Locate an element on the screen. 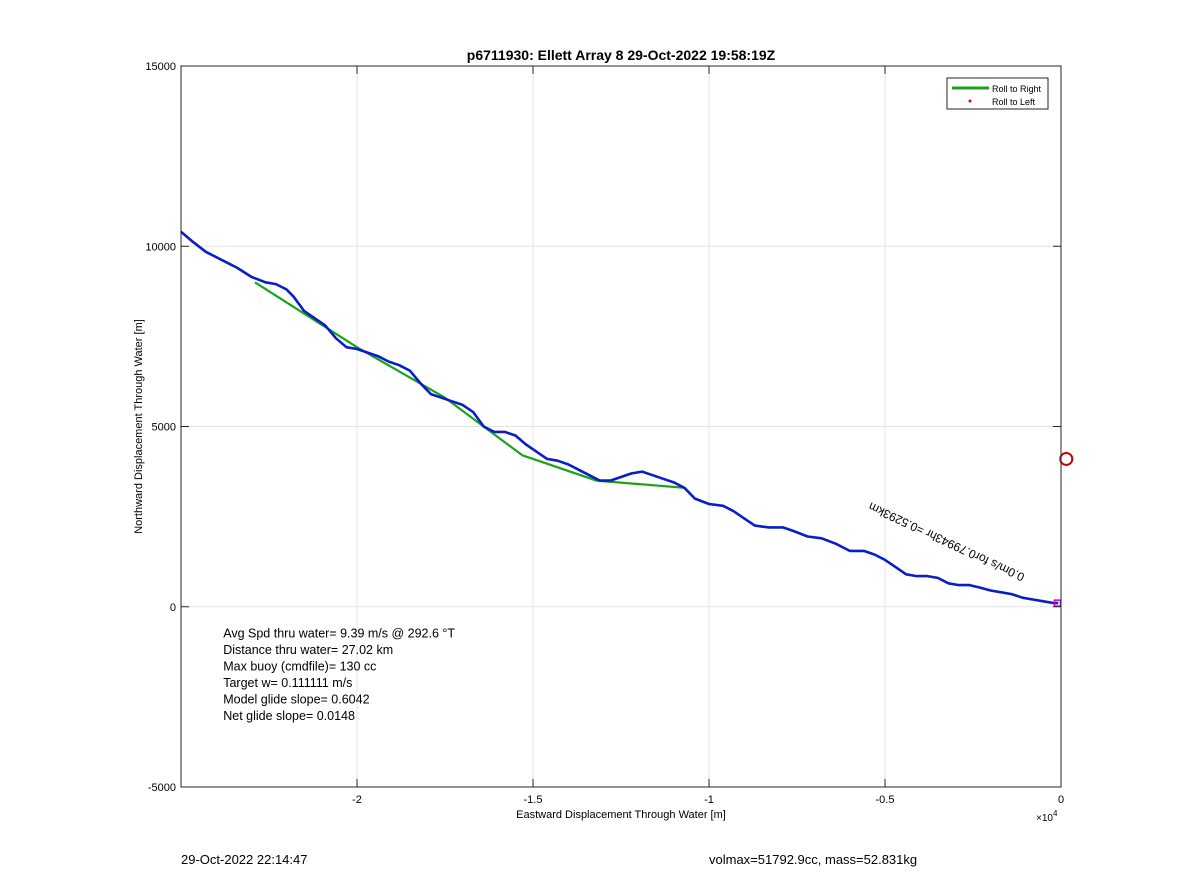  x-tick-label: -1 is located at coordinates (709, 800).